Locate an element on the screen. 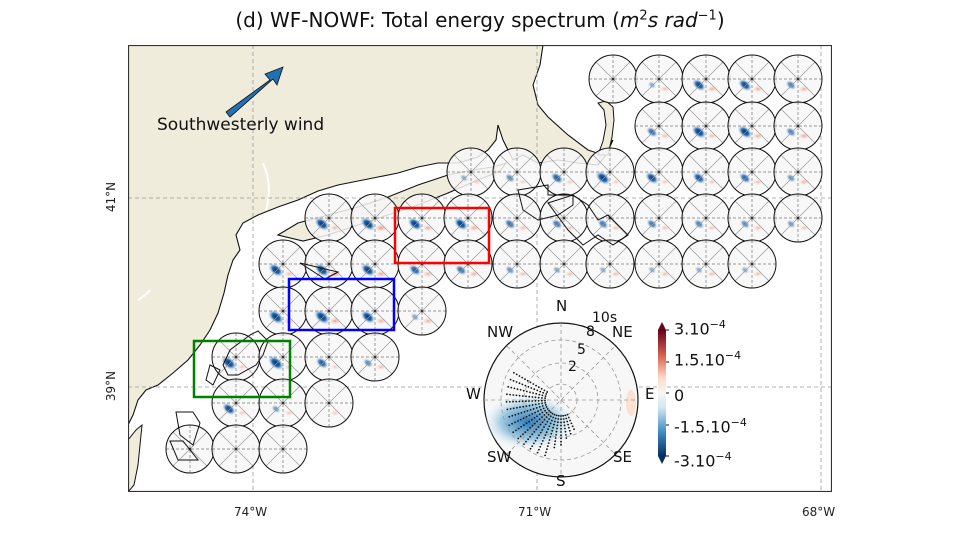 This screenshot has width=960, height=540. colorbar-label-zero: 0 is located at coordinates (679, 395).